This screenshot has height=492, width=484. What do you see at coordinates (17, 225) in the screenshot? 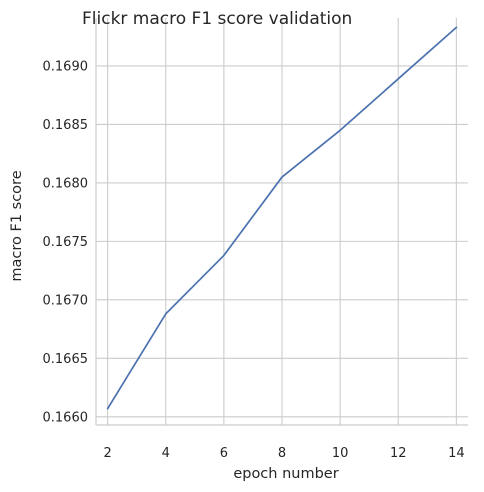
I see `y-axis-label: macro F1 score` at bounding box center [17, 225].